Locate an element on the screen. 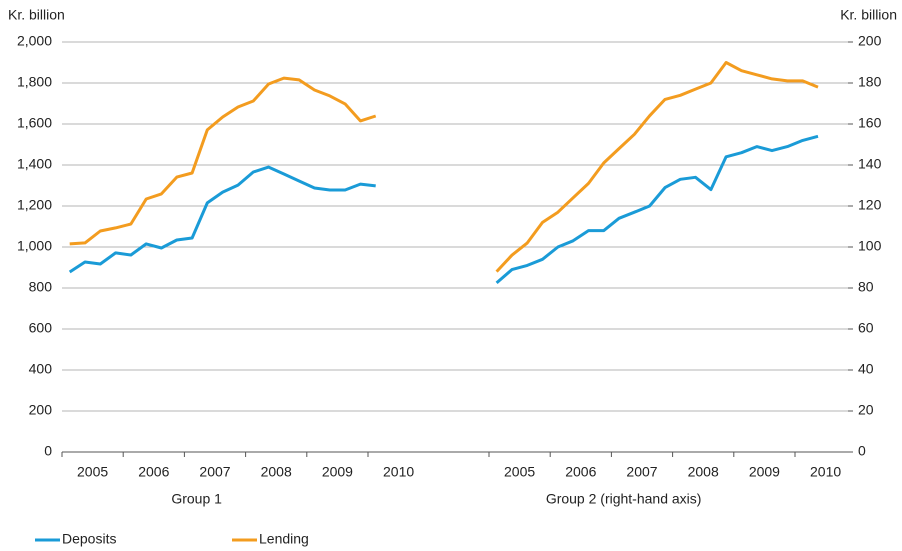 This screenshot has width=902, height=551. y2-tick-label: 140 is located at coordinates (870, 164).